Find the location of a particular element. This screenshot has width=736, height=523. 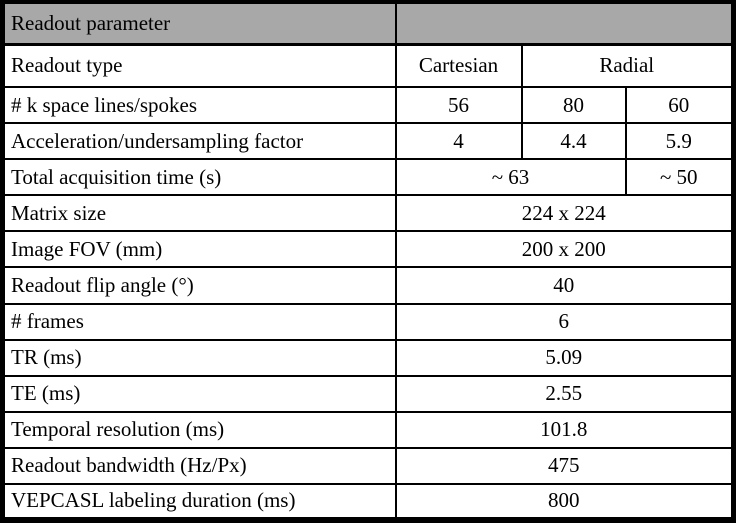

cell-value: 101.8 is located at coordinates (564, 429).